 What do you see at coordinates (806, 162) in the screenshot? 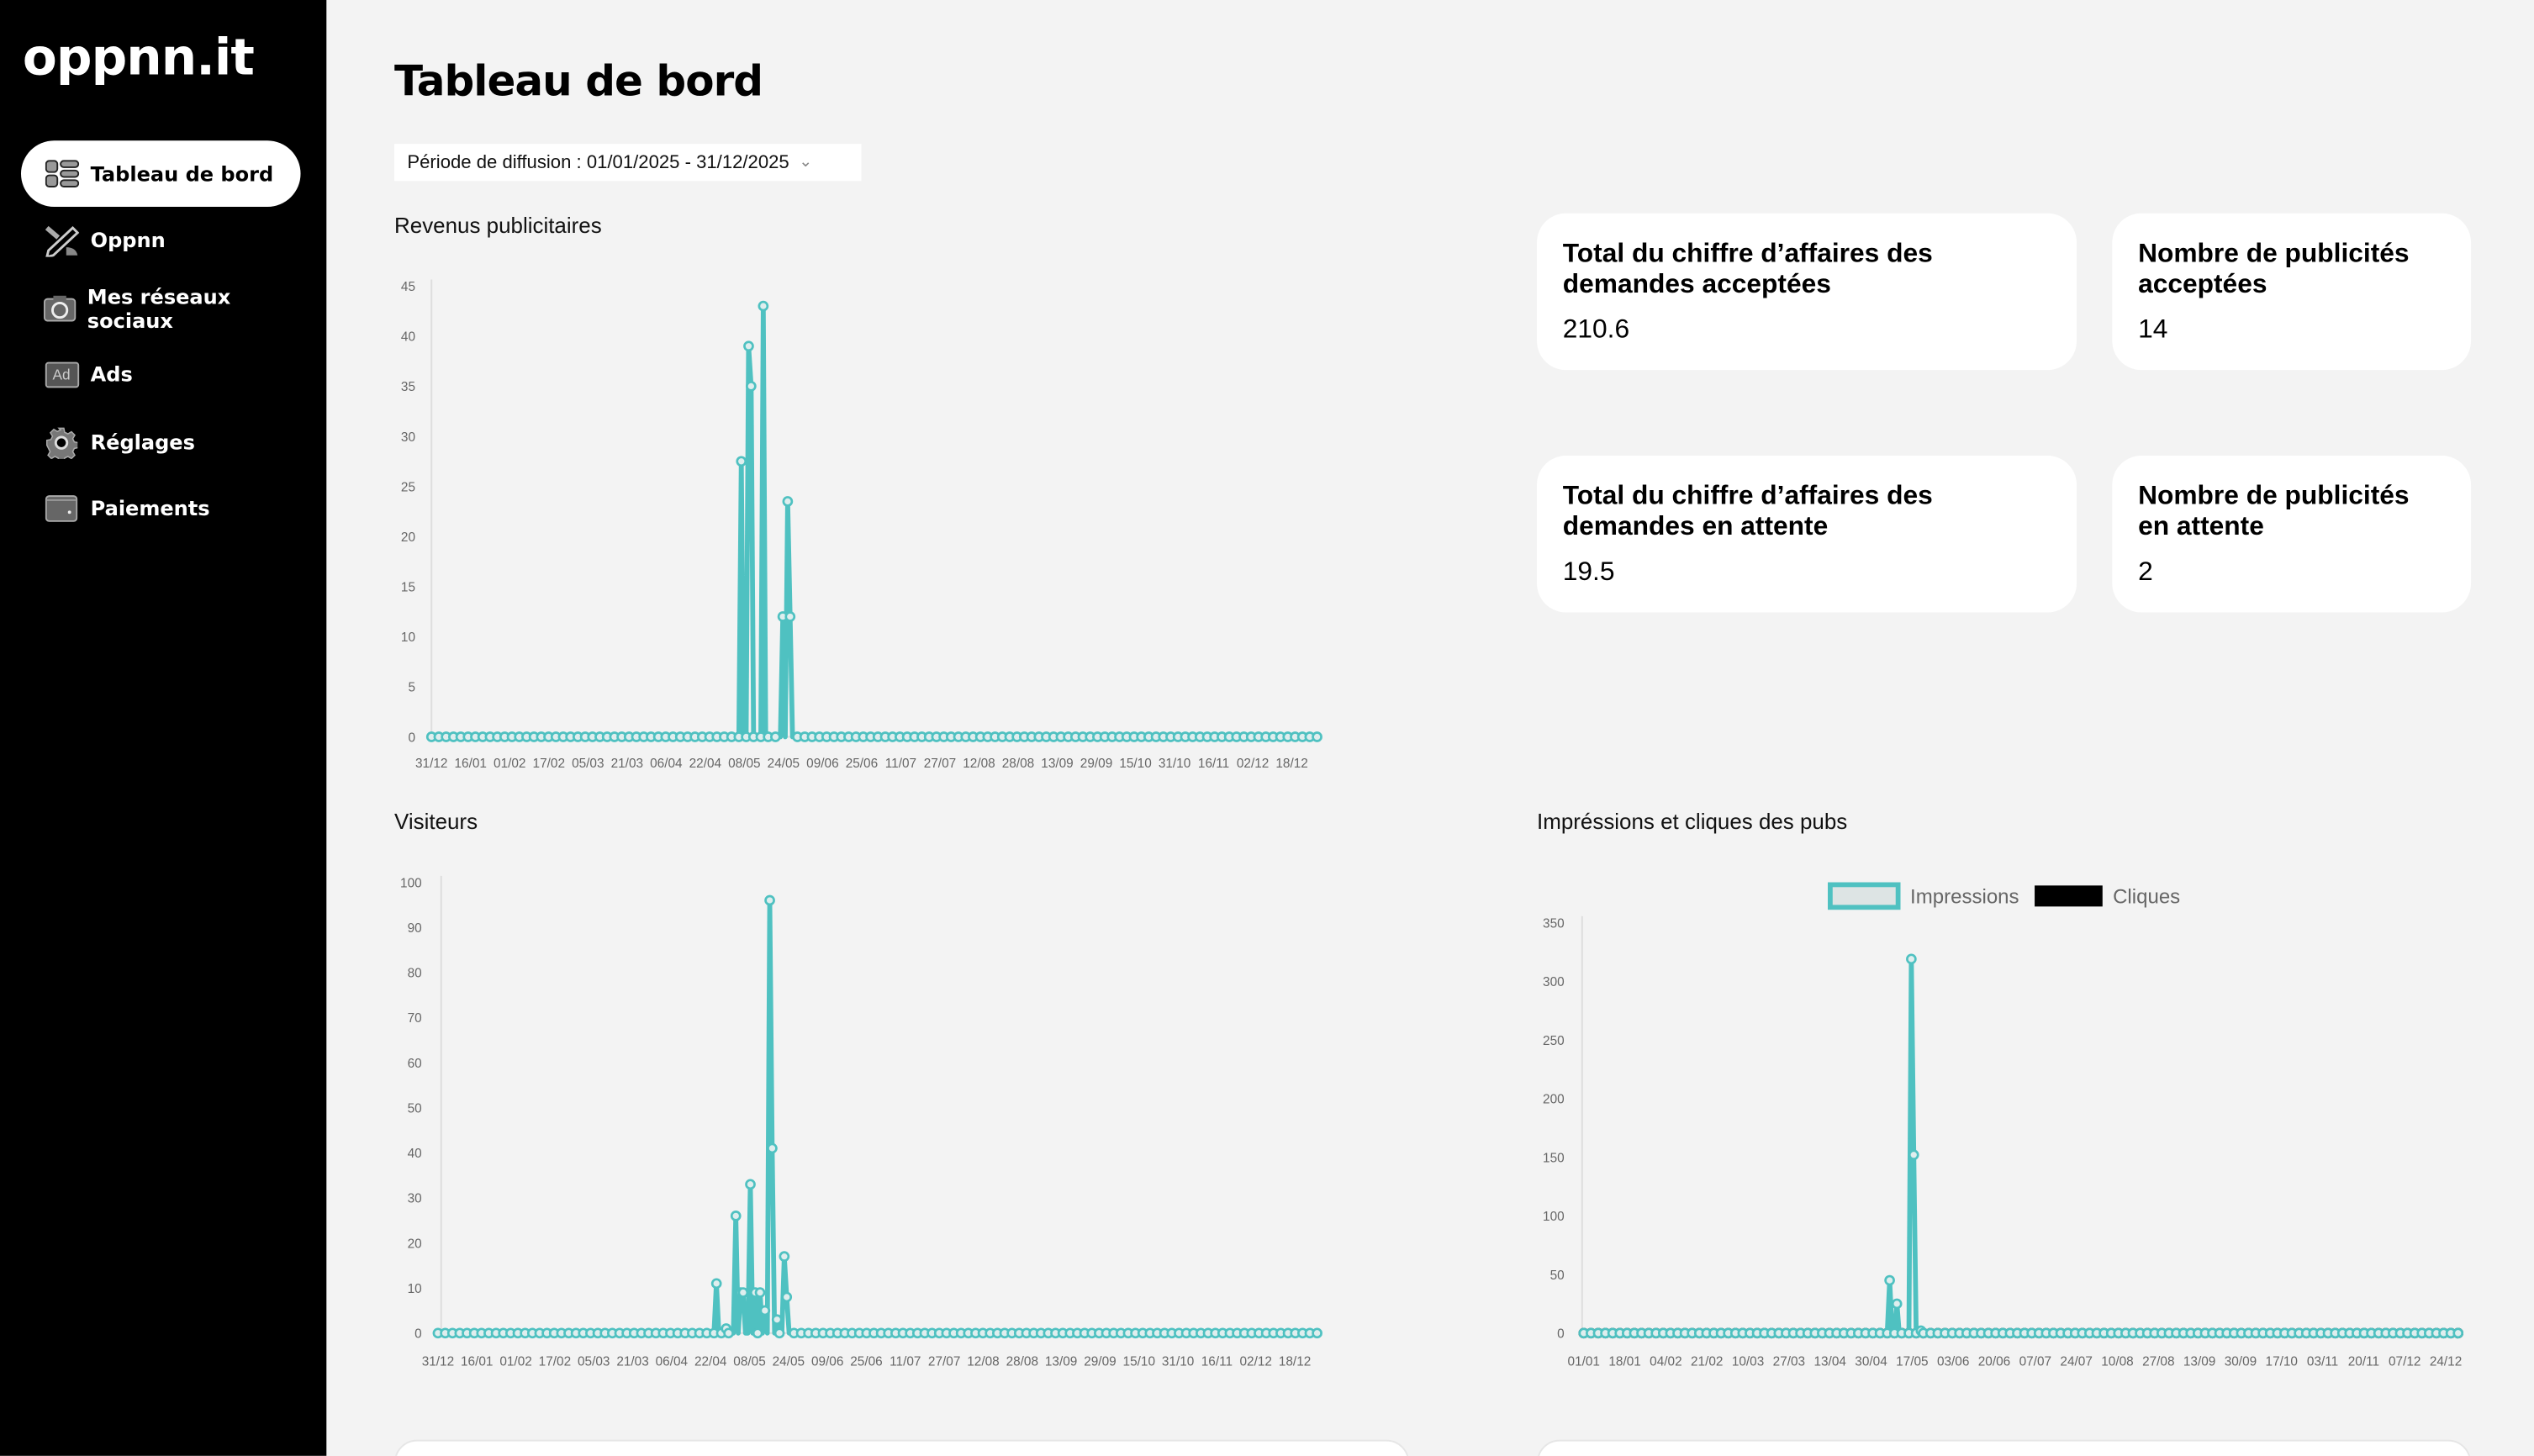
I see `chevron-down-icon: ⌄` at bounding box center [806, 162].